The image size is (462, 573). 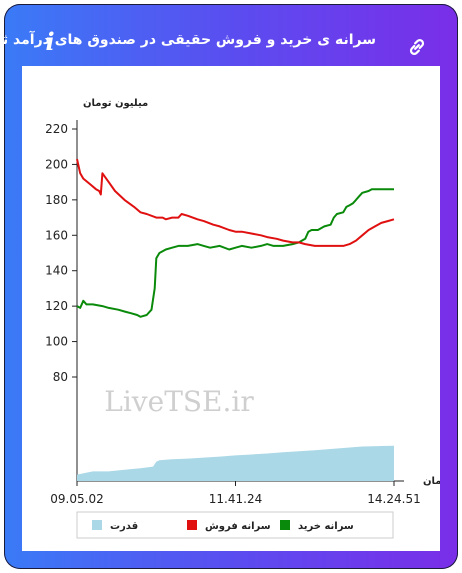 I want to click on legend-label: سرانه فروش, so click(x=238, y=526).